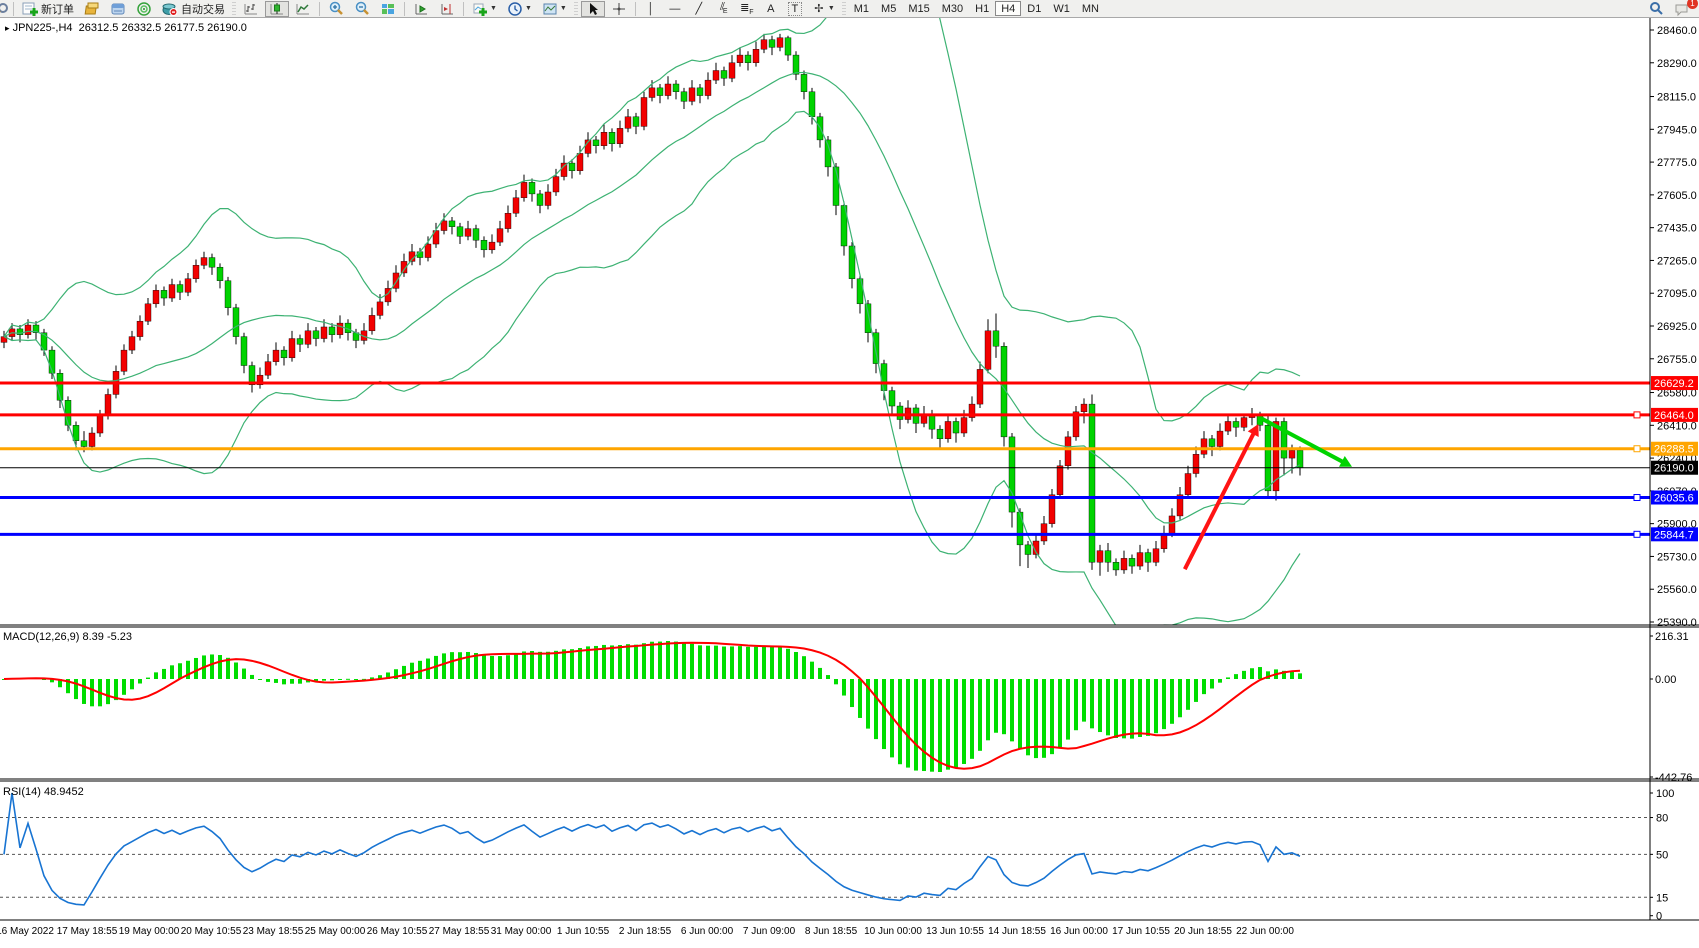  Describe the element at coordinates (251, 9) in the screenshot. I see `bar-chart-button` at that location.